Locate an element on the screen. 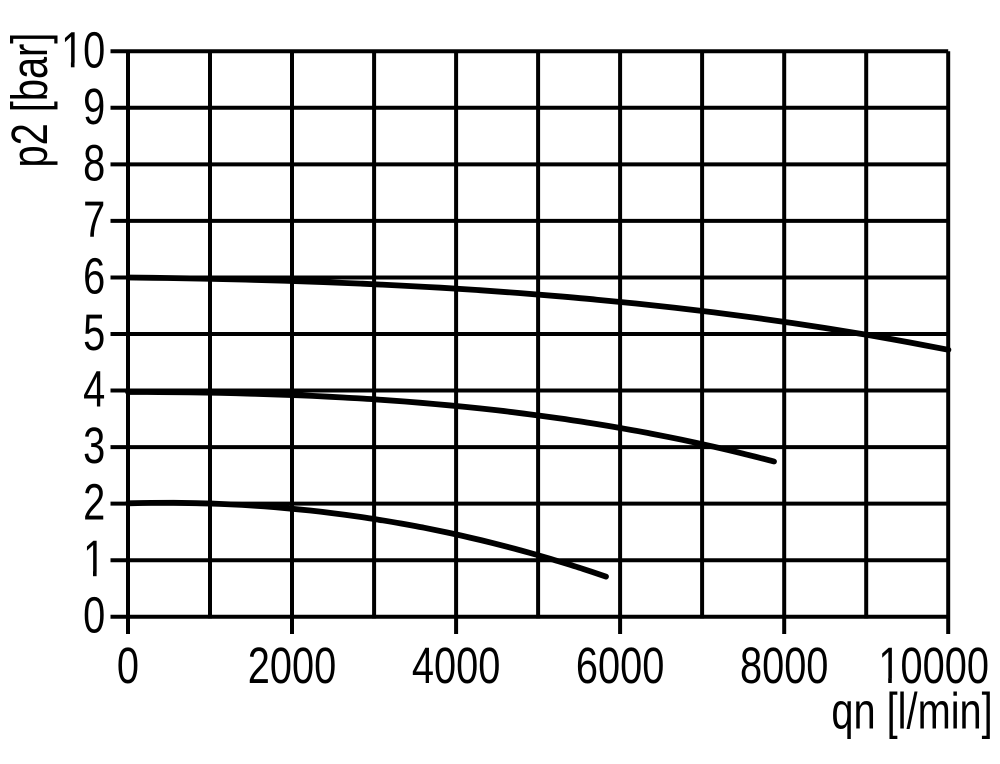 This screenshot has width=1000, height=764. svg-text: 8 is located at coordinates (94, 163).